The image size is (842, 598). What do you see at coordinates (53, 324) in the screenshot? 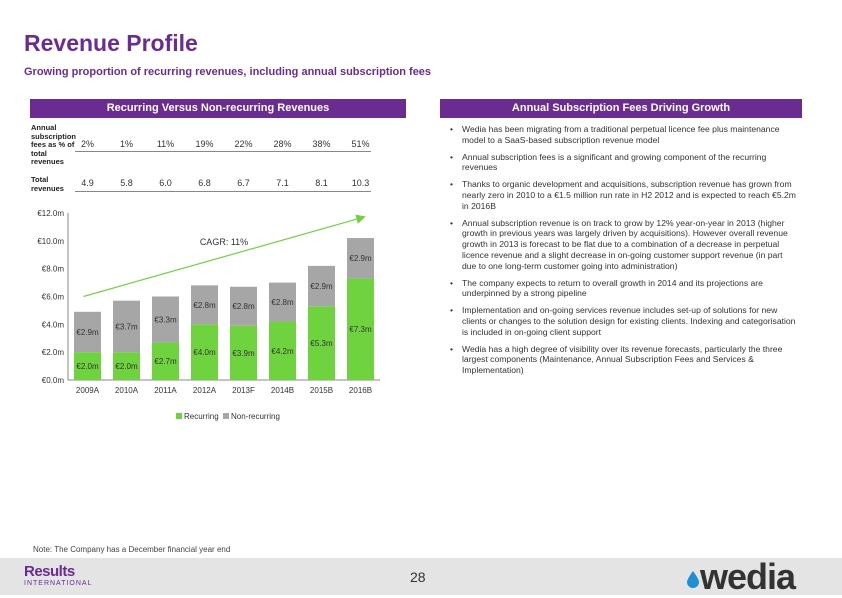
I see `y-tick-label: €4.0m` at bounding box center [53, 324].